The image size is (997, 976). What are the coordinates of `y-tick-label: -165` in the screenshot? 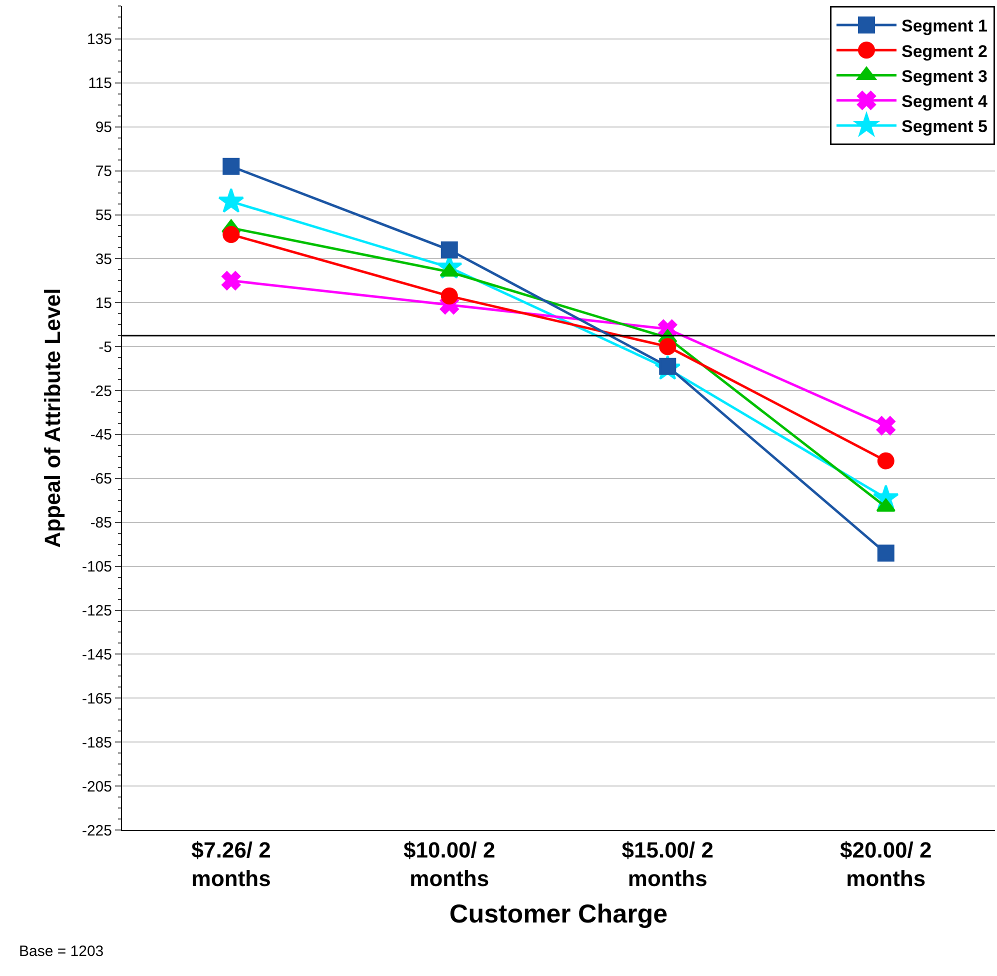 It's located at (97, 699).